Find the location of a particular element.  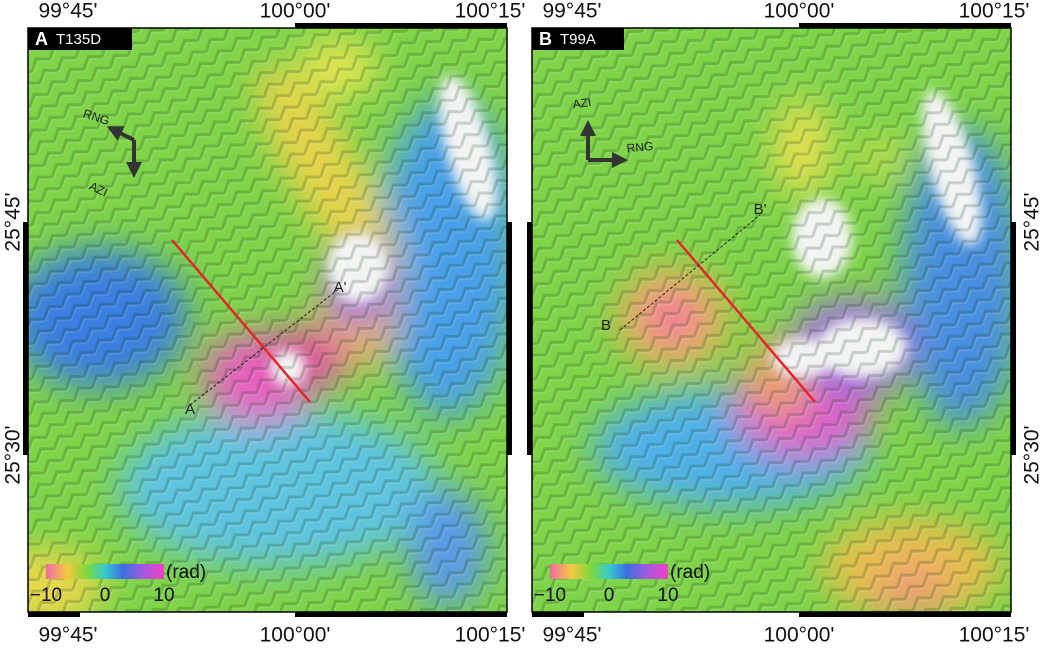

profile-start: A is located at coordinates (190, 409).